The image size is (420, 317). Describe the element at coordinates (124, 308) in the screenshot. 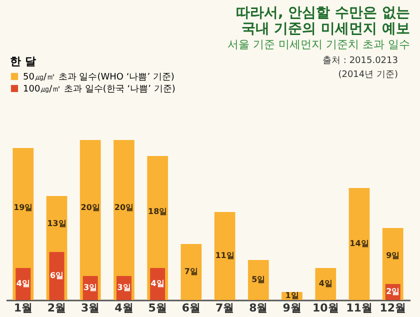

I see `x-tick-label: 4월` at that location.